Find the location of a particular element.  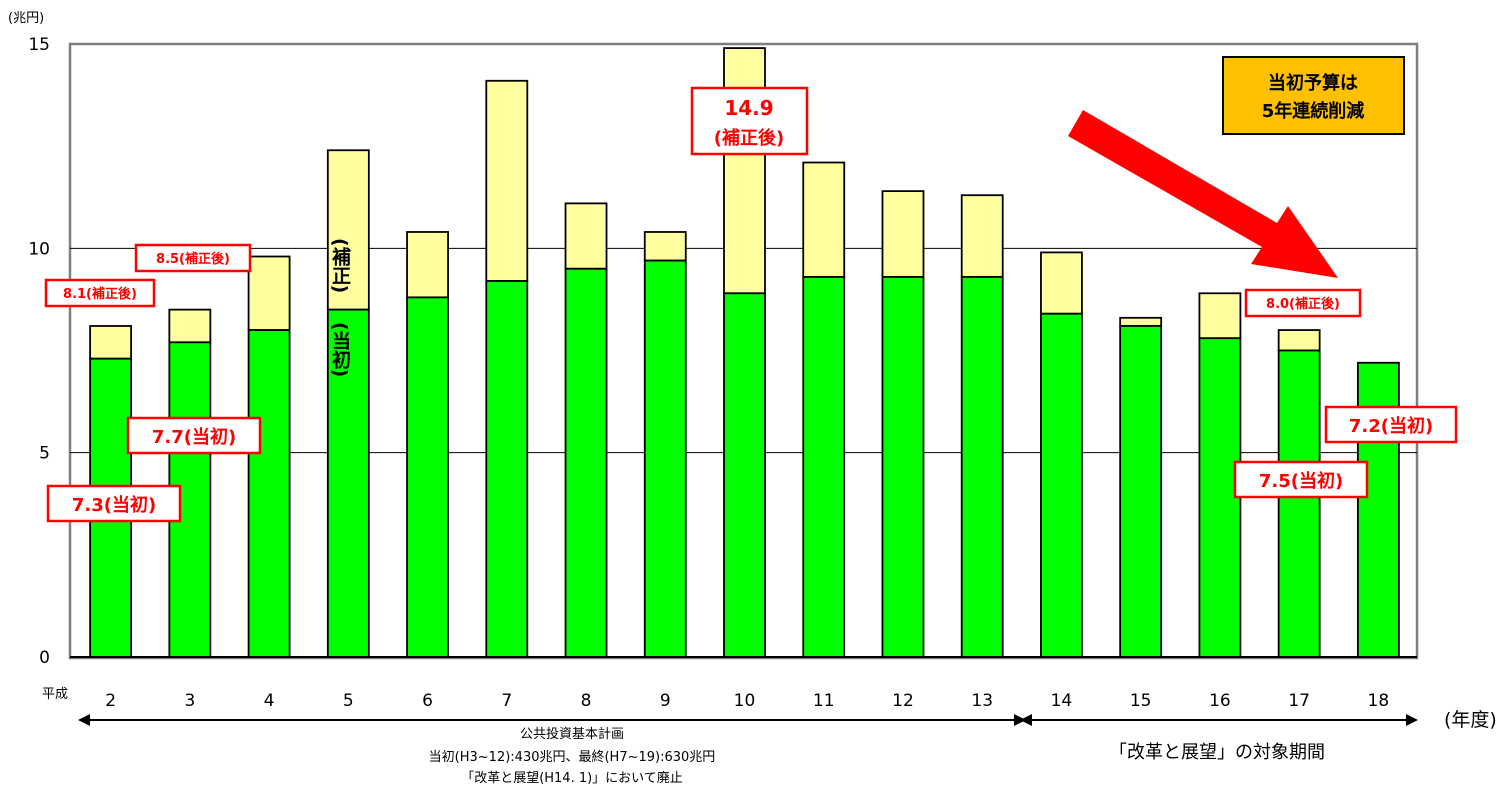

period-plan-line3: 「改革と展望(H14. 1)」において廃止 is located at coordinates (572, 778).